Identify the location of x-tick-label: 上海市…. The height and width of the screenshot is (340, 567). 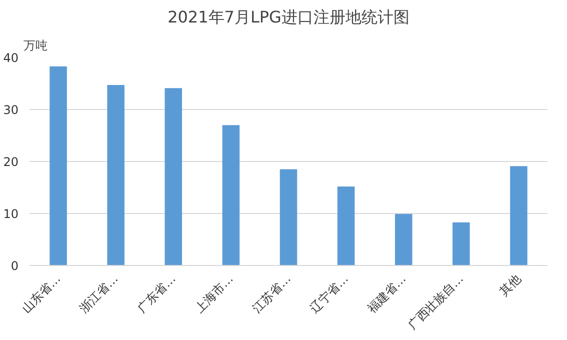
(214, 294).